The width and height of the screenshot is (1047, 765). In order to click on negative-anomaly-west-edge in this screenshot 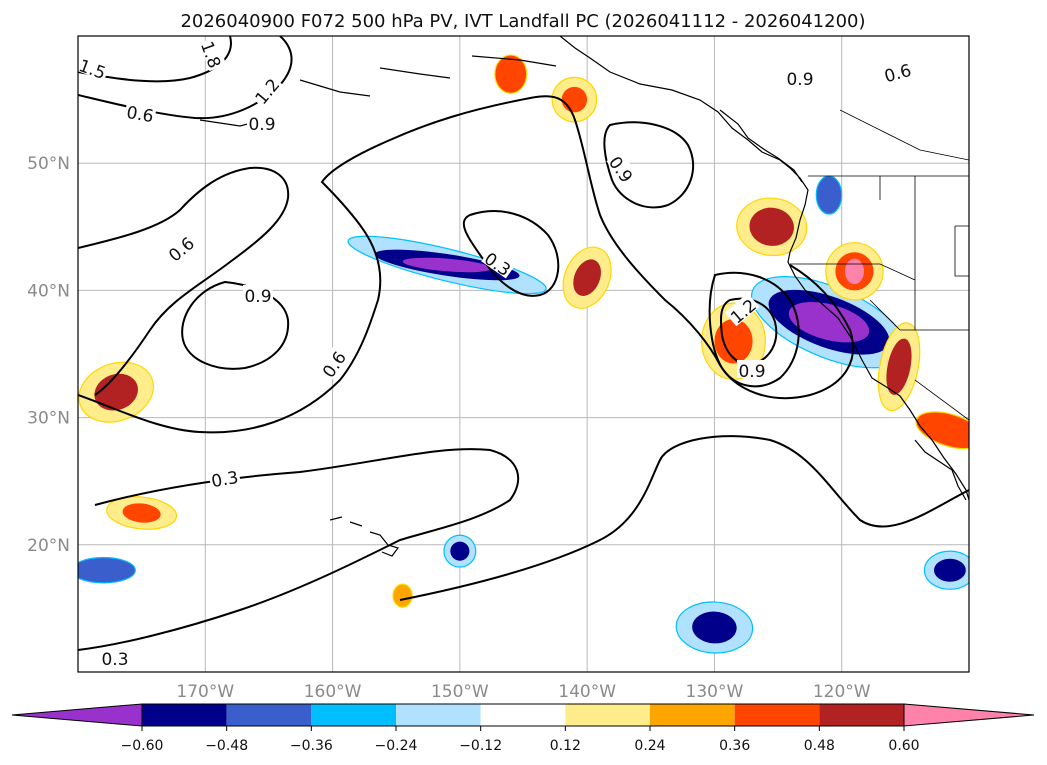, I will do `click(107, 570)`.